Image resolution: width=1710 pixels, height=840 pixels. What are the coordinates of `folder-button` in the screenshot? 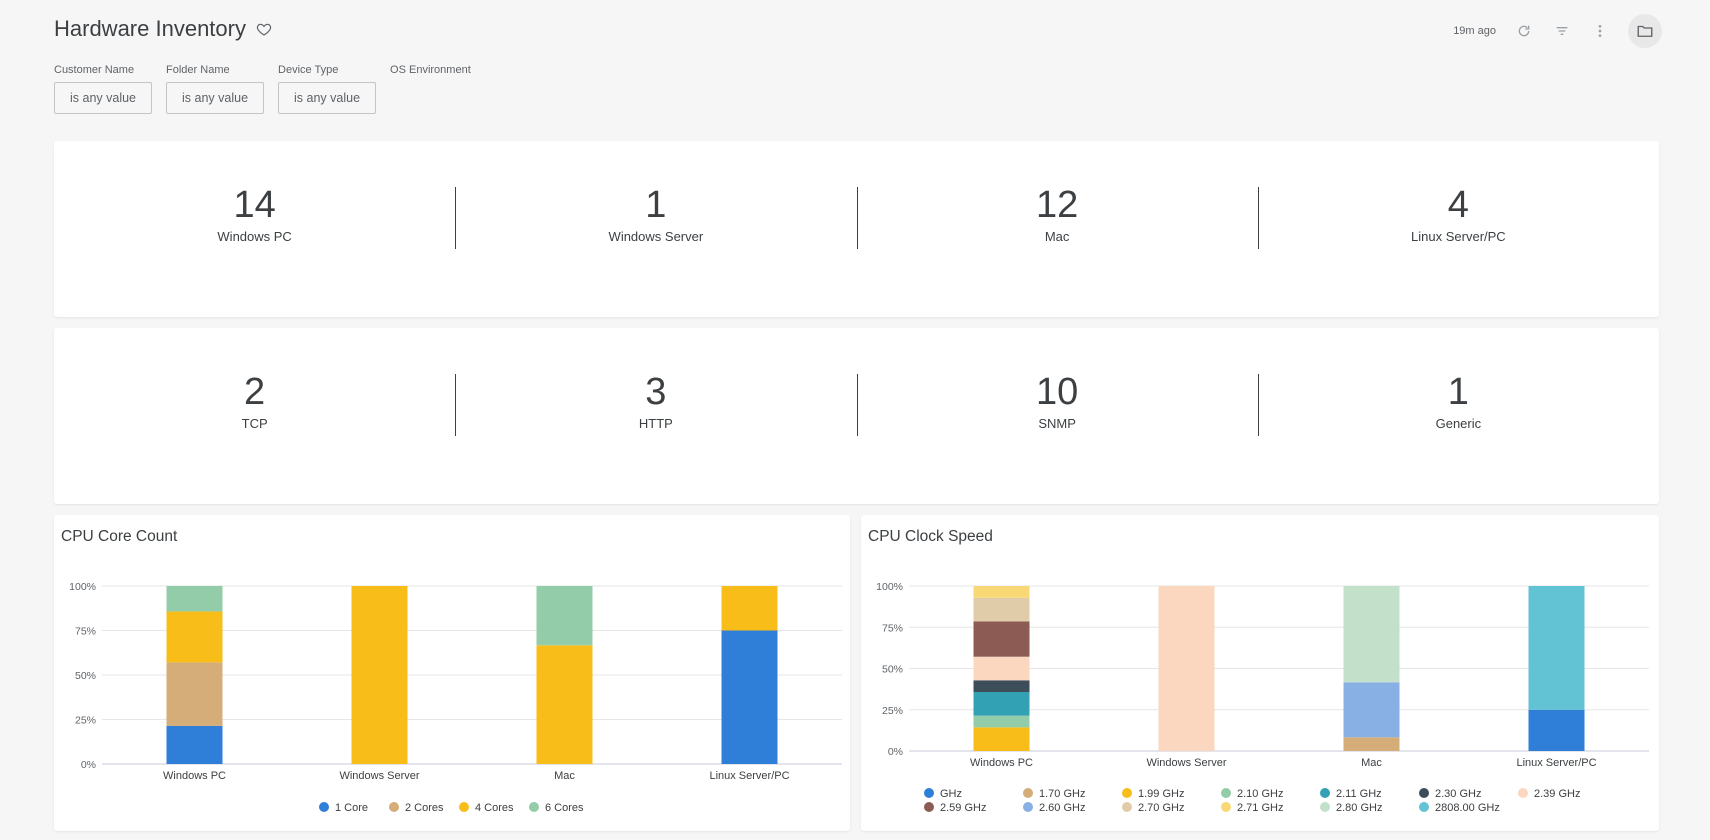 It's located at (1645, 31).